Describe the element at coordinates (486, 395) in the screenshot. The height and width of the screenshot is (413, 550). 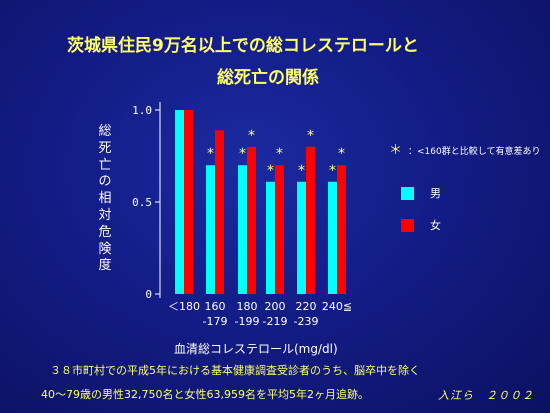
I see `credit-text: 入江ら ２００２` at that location.